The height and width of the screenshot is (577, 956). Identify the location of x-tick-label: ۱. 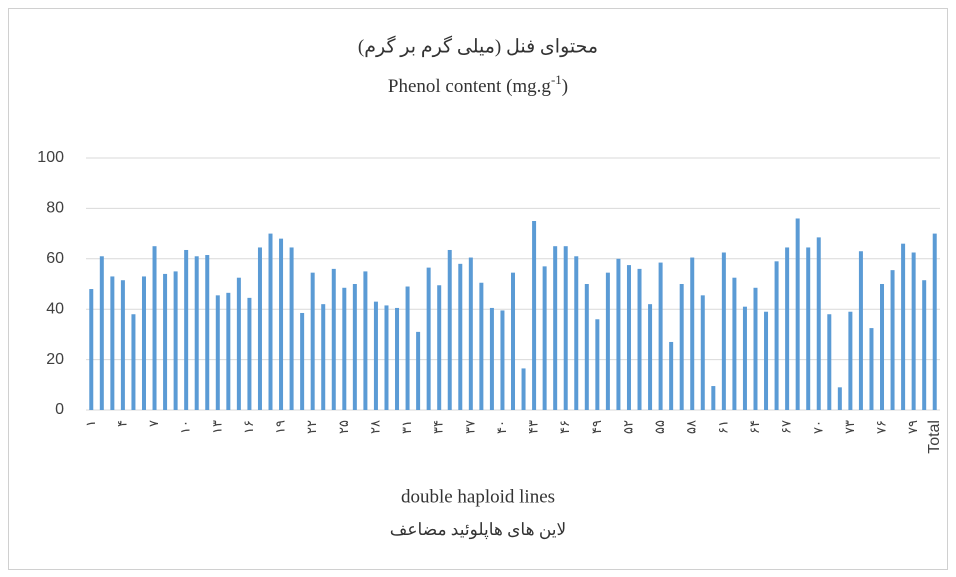
(91, 423).